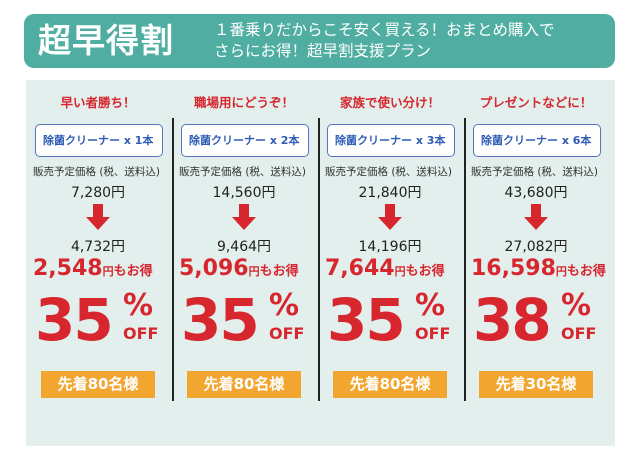 Image resolution: width=640 pixels, height=468 pixels. I want to click on sale-price: 27,082円, so click(536, 247).